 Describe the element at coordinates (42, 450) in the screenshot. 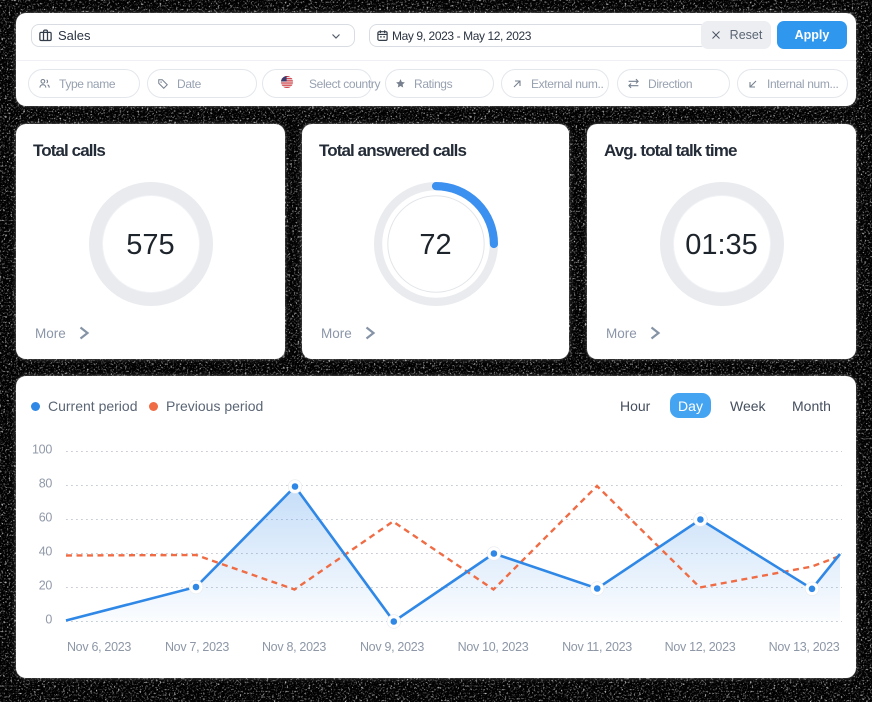

I see `svg-text: 100` at that location.